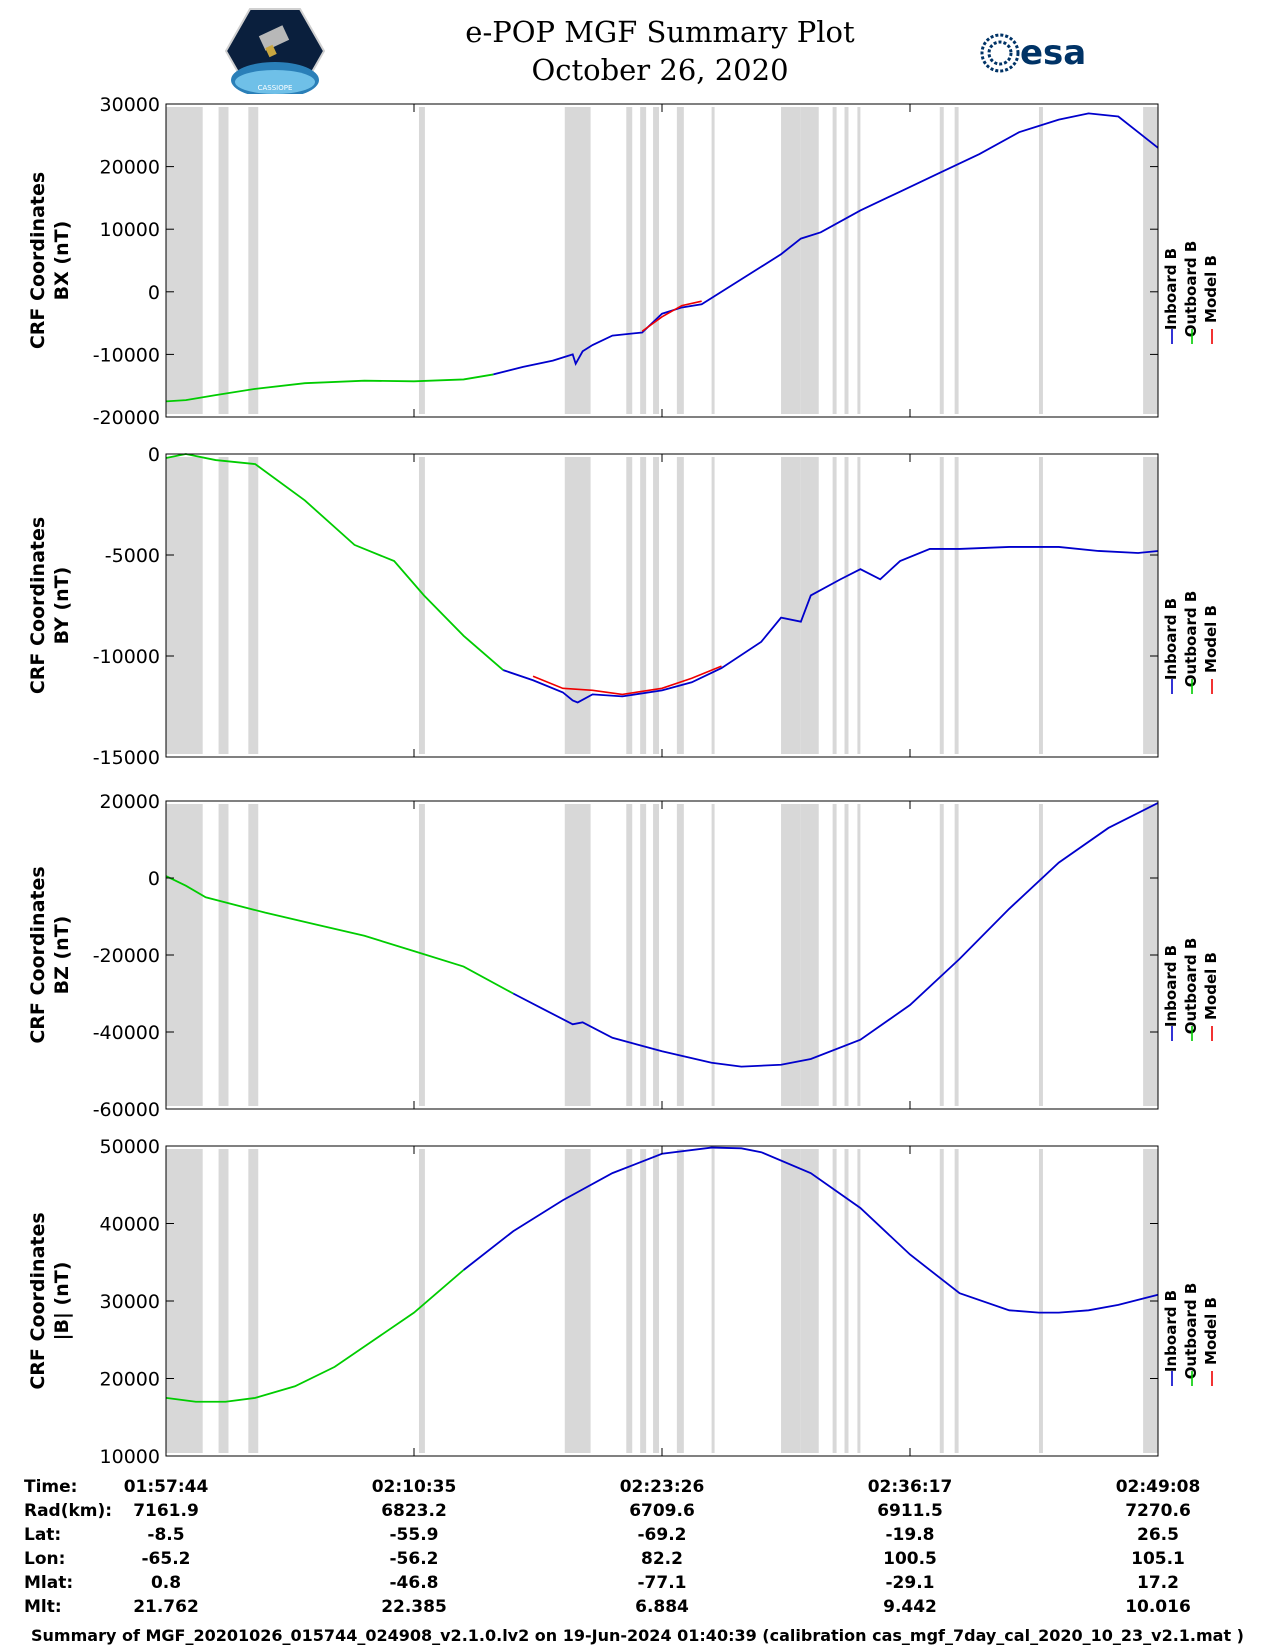  Describe the element at coordinates (126, 1110) in the screenshot. I see `ytick-label-2-0: -60000` at that location.